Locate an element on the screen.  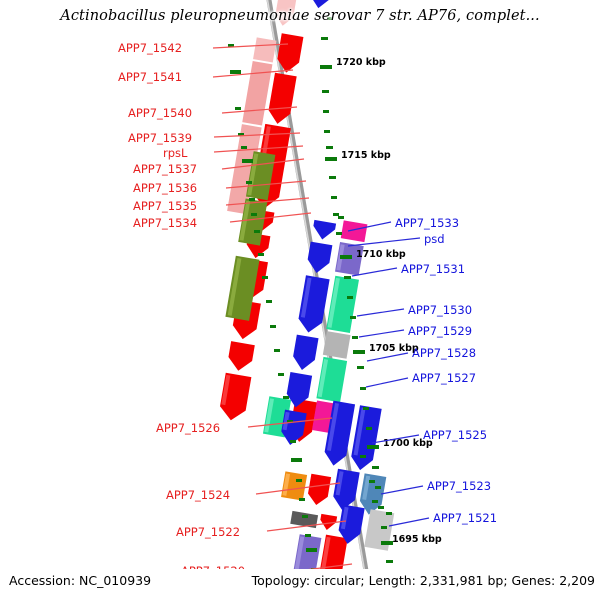
gene-label-app7-1539: APP7_1539 is located at coordinates (160, 138).